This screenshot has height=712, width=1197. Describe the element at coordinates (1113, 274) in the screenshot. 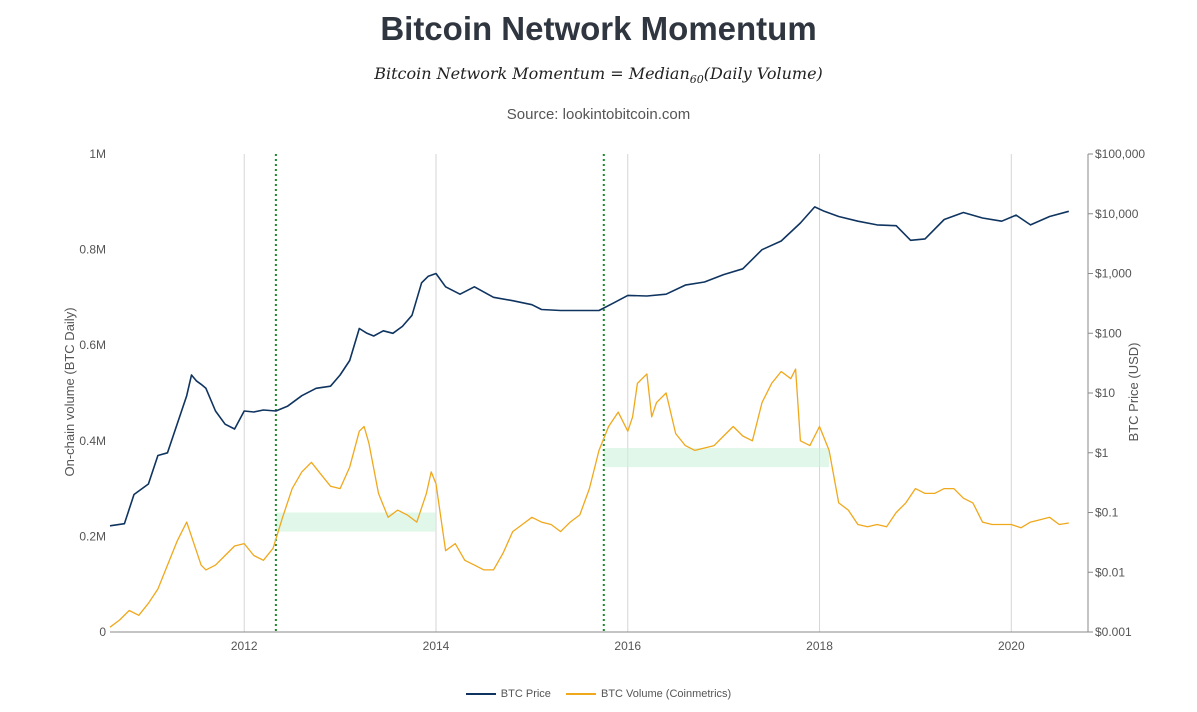

I see `y-right-tick-label: $1,000` at that location.